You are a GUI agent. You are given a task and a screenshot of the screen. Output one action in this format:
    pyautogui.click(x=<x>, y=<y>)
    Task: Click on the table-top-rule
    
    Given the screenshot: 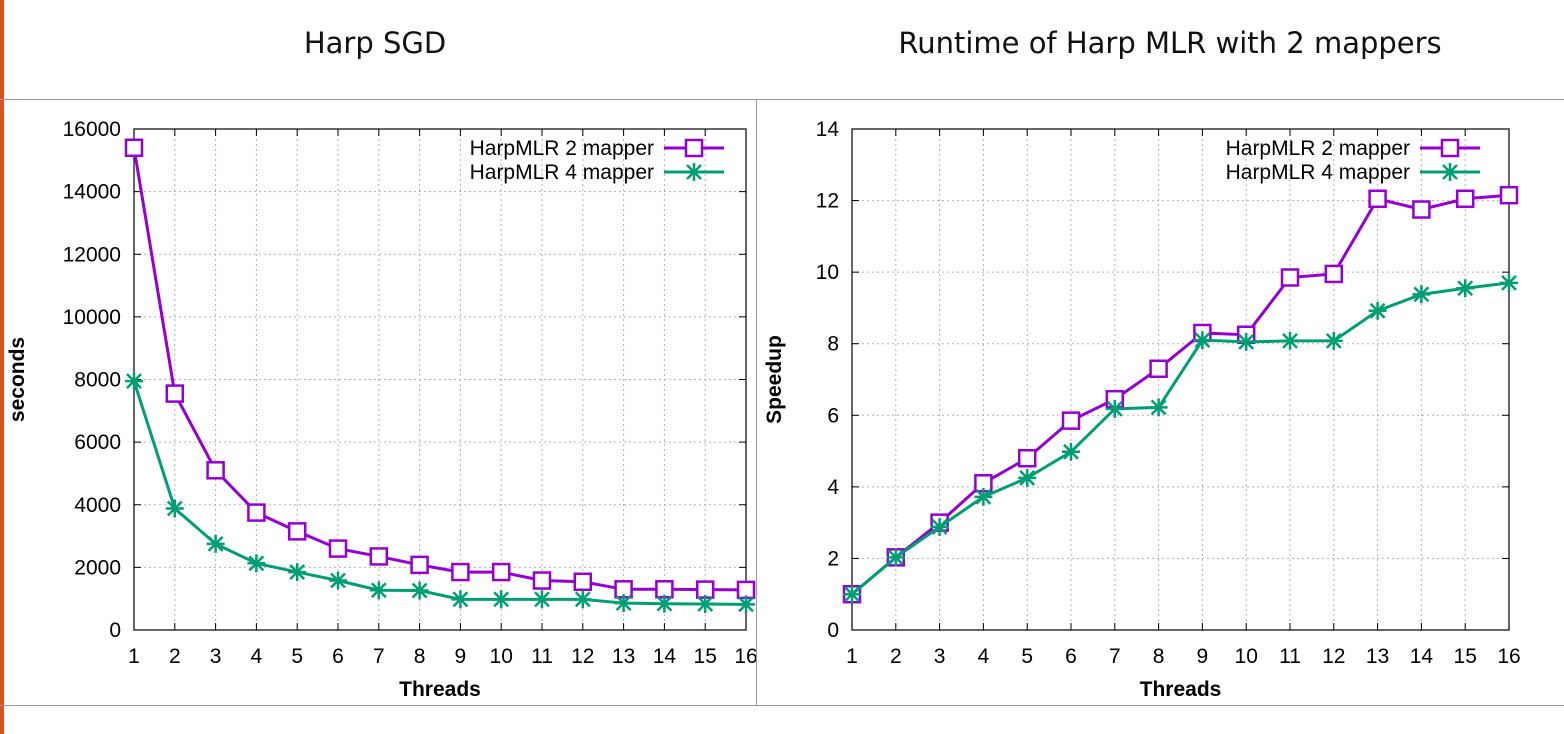 What is the action you would take?
    pyautogui.click(x=782, y=99)
    